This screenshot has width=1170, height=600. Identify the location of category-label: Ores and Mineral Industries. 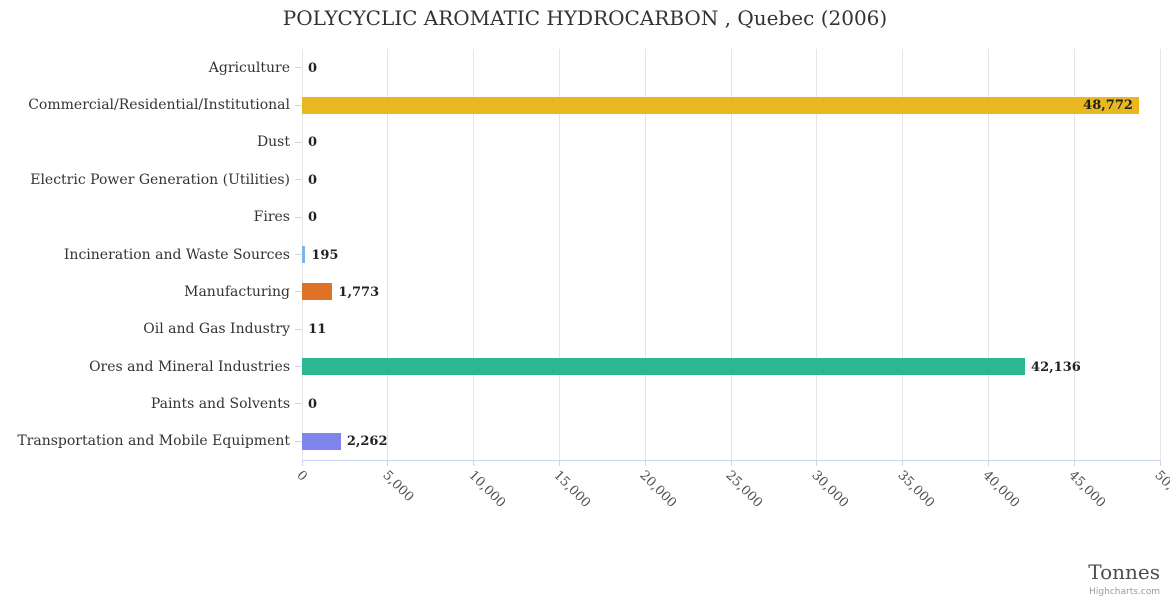
(189, 366).